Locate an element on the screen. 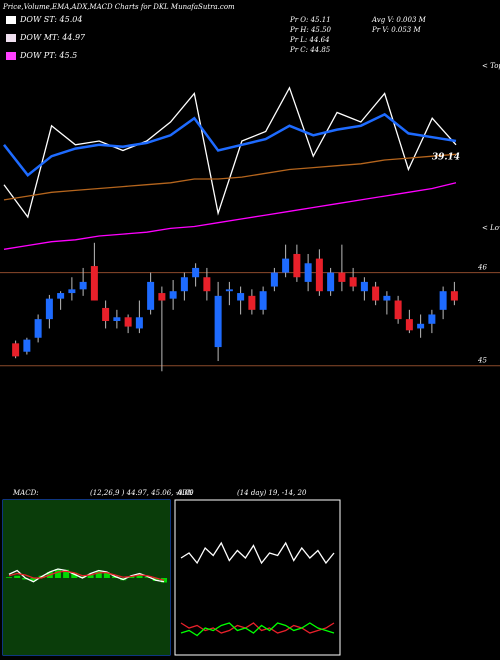  panel-label: ADX is located at coordinates (185, 493).